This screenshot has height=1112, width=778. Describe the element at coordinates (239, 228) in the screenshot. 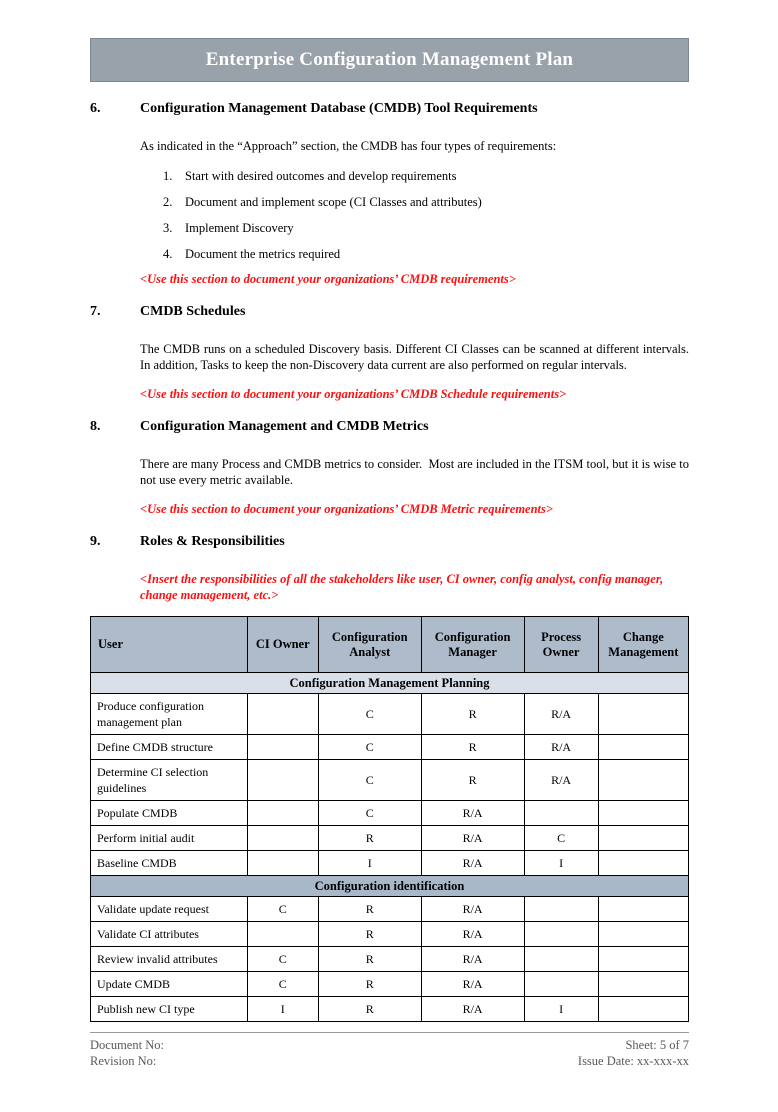

I see `list-item-text: Implement Discovery` at that location.